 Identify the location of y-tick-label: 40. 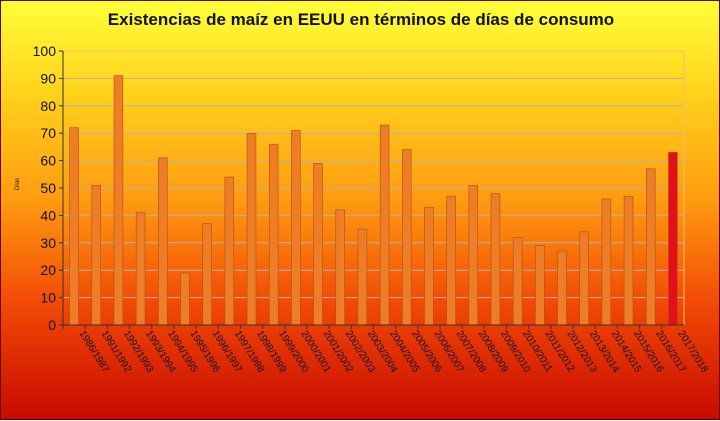
(48, 215).